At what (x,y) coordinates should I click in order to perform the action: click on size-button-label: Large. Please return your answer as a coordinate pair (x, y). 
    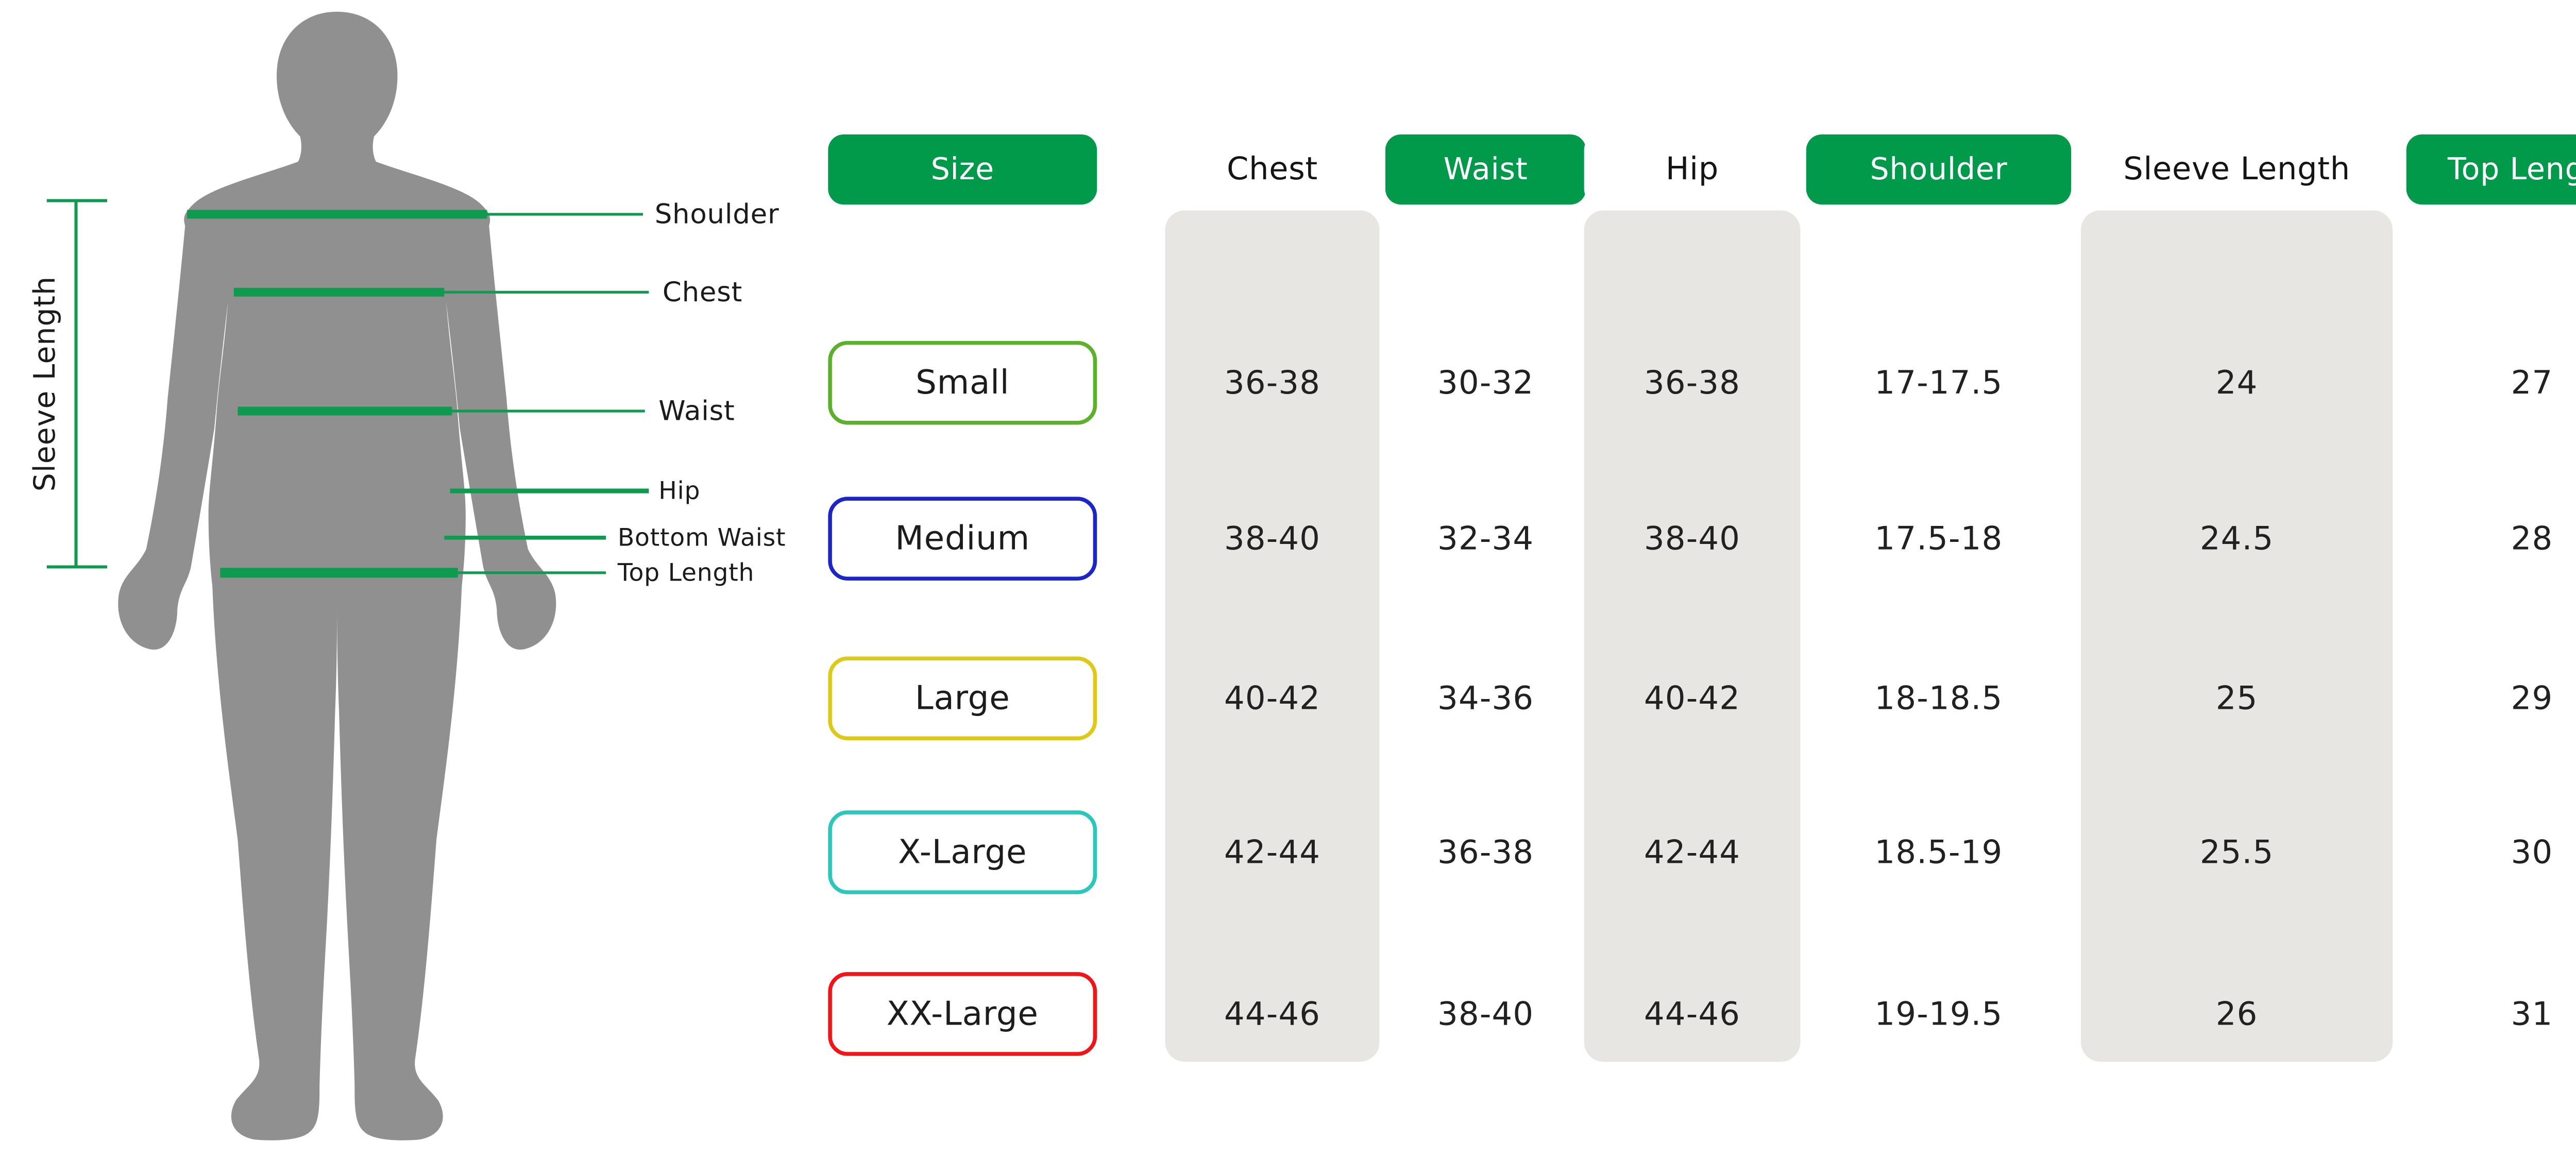
    Looking at the image, I should click on (962, 698).